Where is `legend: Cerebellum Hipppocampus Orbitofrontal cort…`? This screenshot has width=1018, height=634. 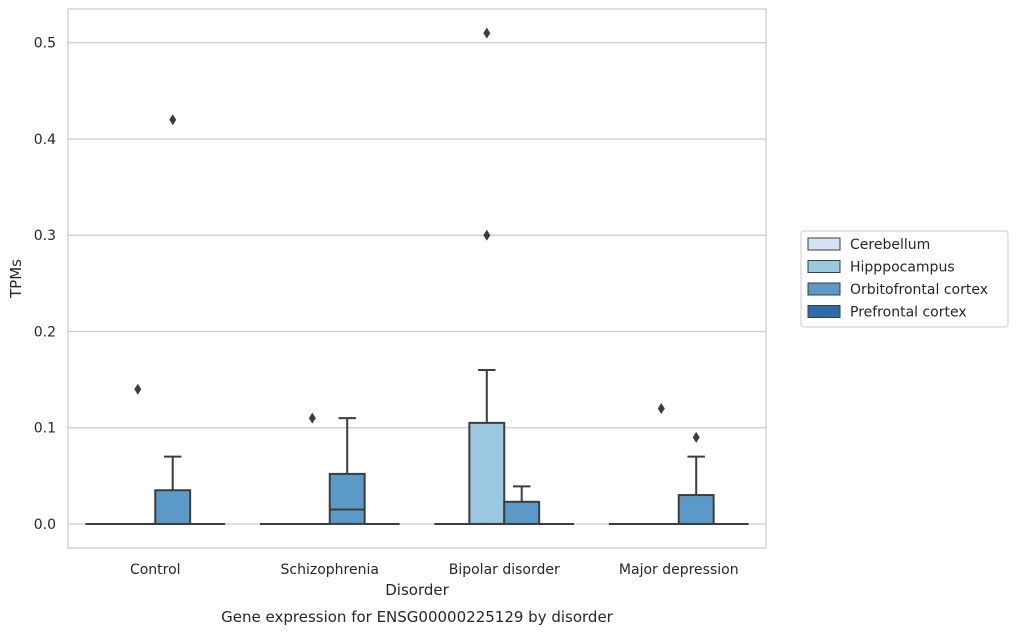 legend: Cerebellum Hipppocampus Orbitofrontal cort… is located at coordinates (904, 279).